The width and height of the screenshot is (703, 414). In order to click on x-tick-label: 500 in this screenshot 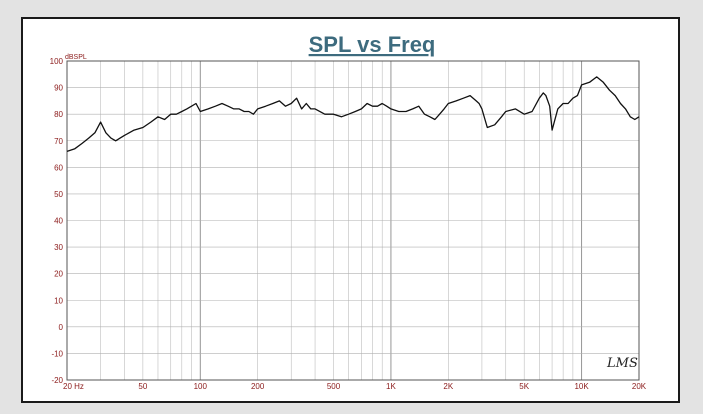, I will do `click(334, 386)`.